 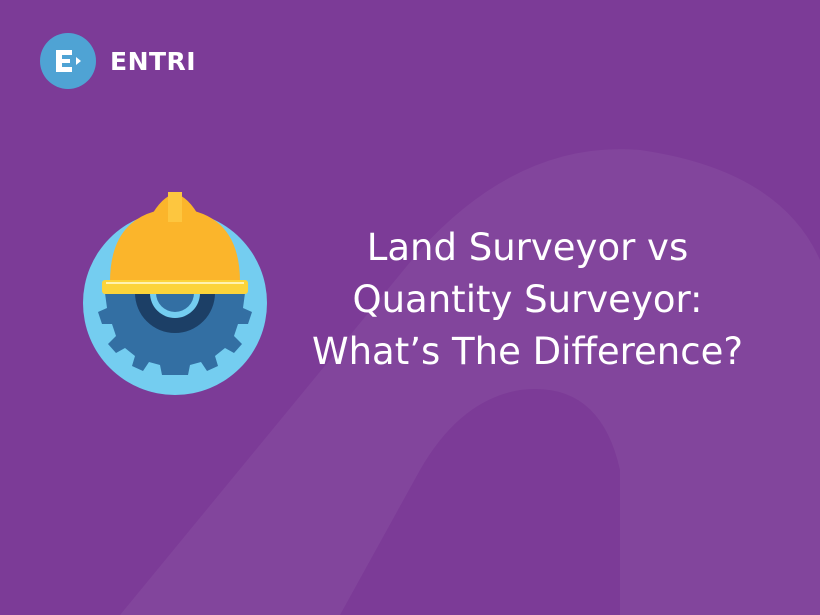 I want to click on hard-hat-gear-icon, so click(x=175, y=293).